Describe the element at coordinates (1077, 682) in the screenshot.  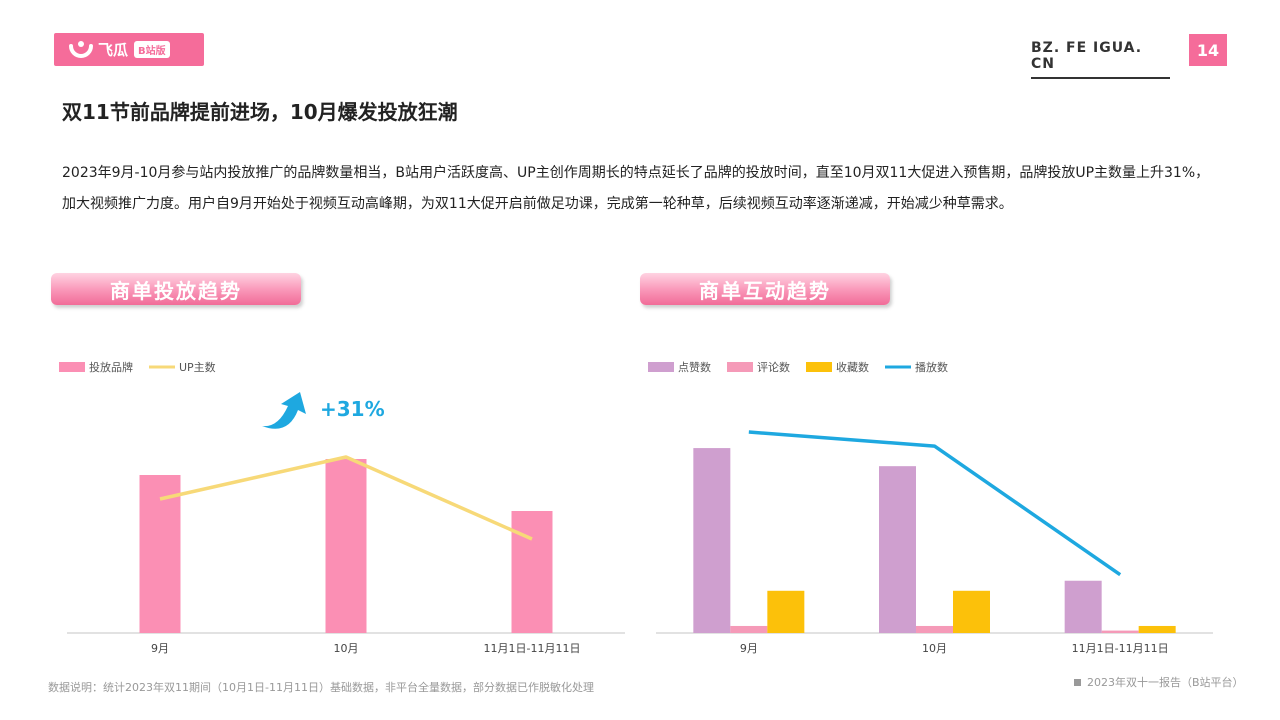
I see `square-bullet-icon` at that location.